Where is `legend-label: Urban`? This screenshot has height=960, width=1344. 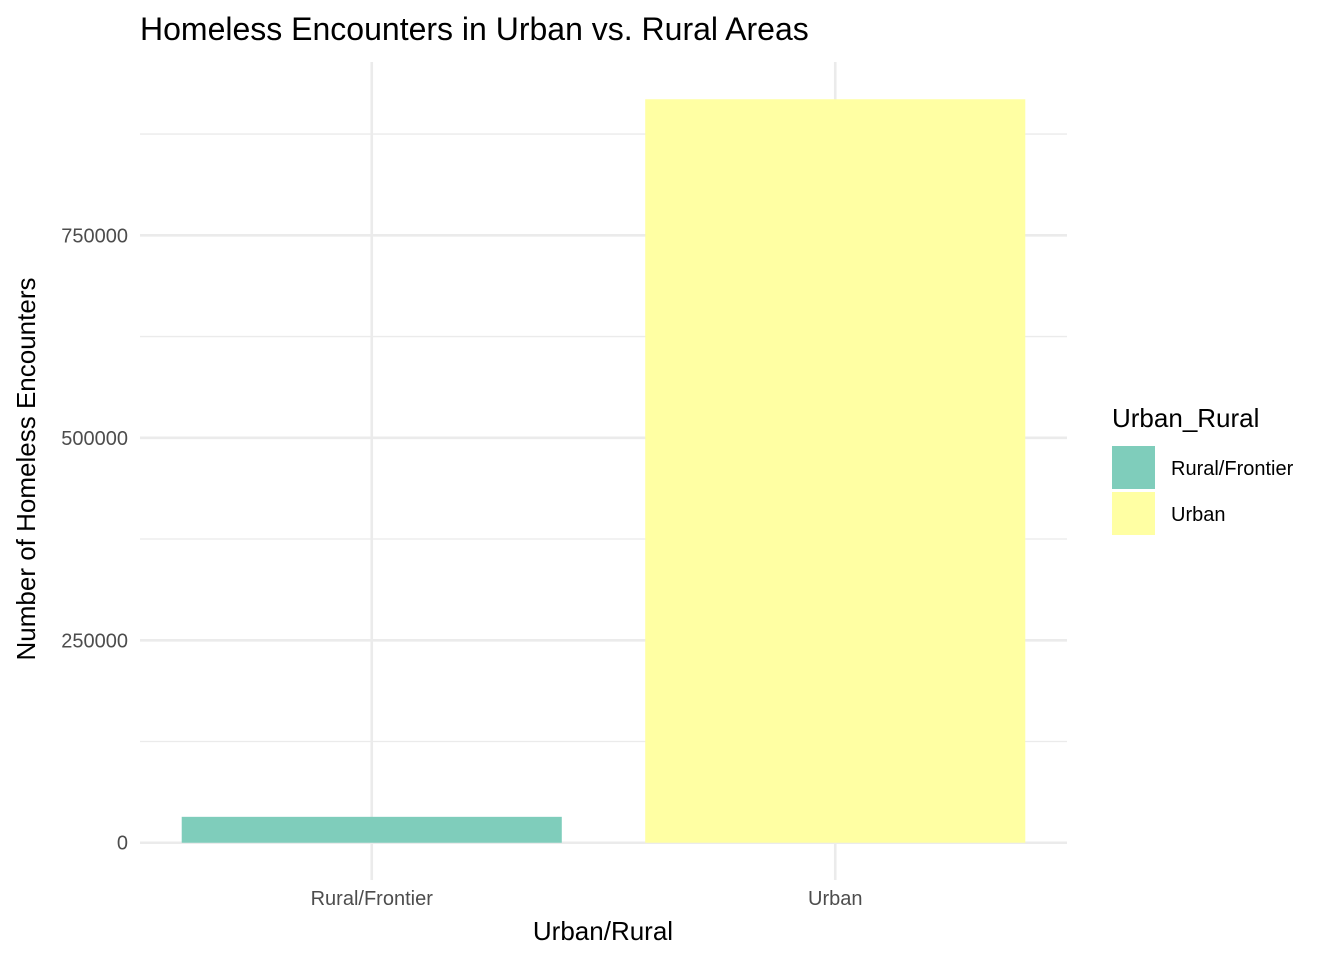
legend-label: Urban is located at coordinates (1198, 515).